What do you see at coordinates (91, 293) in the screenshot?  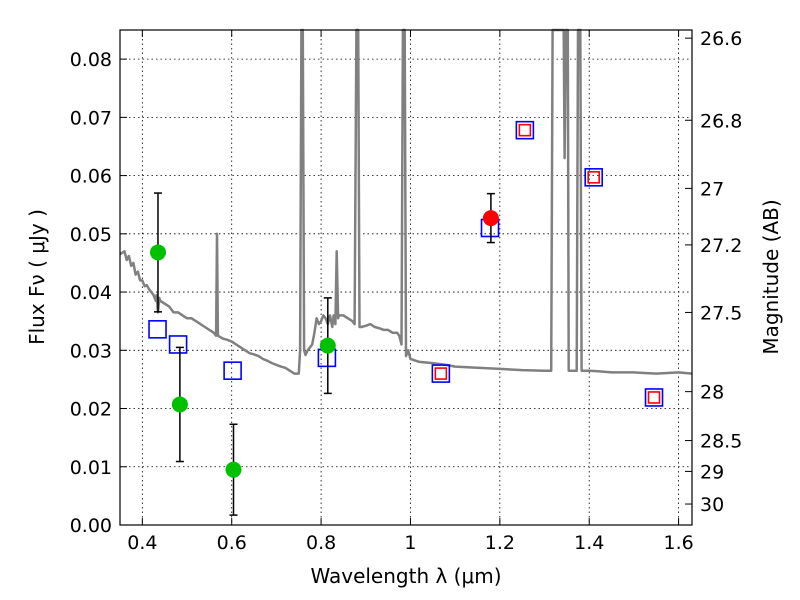 I see `y-tick-label: 0.04` at bounding box center [91, 293].